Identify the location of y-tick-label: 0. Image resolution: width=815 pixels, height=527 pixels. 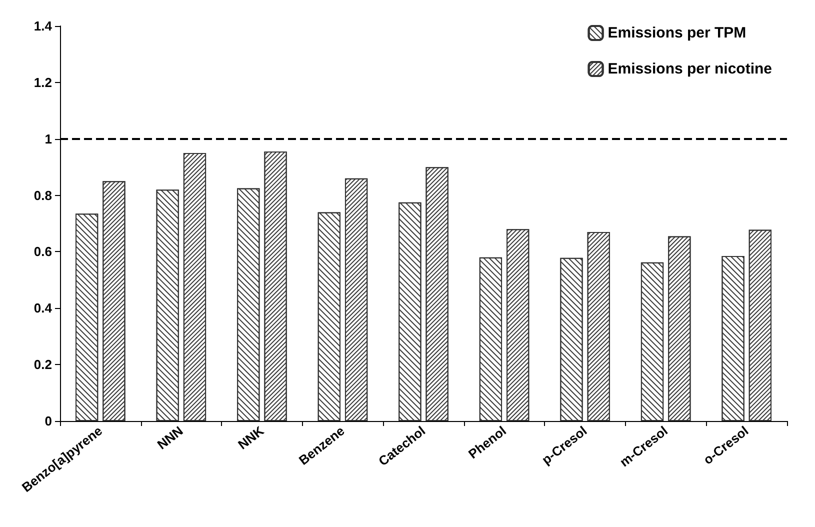
(48, 421).